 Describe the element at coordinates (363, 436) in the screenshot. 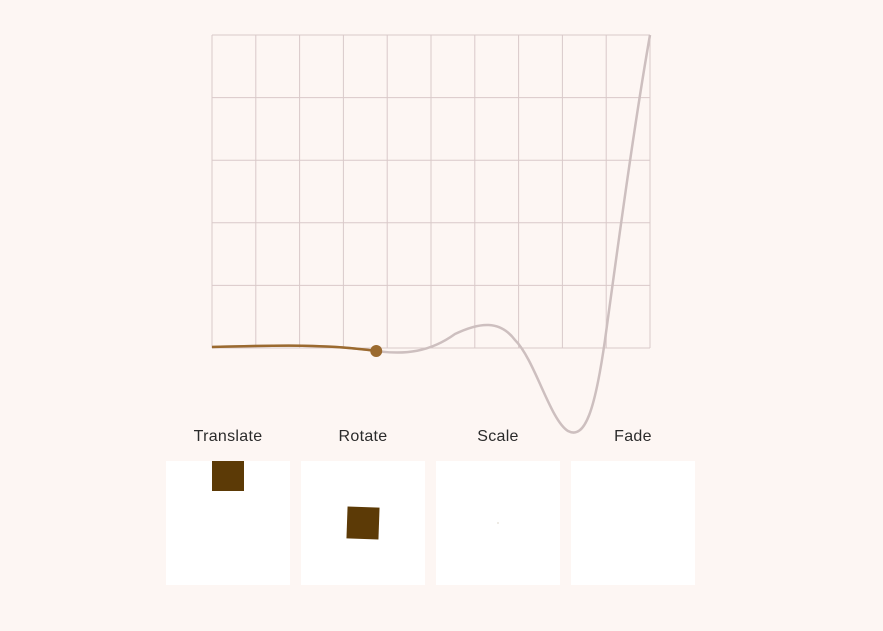

I see `rotate-label: Rotate` at that location.